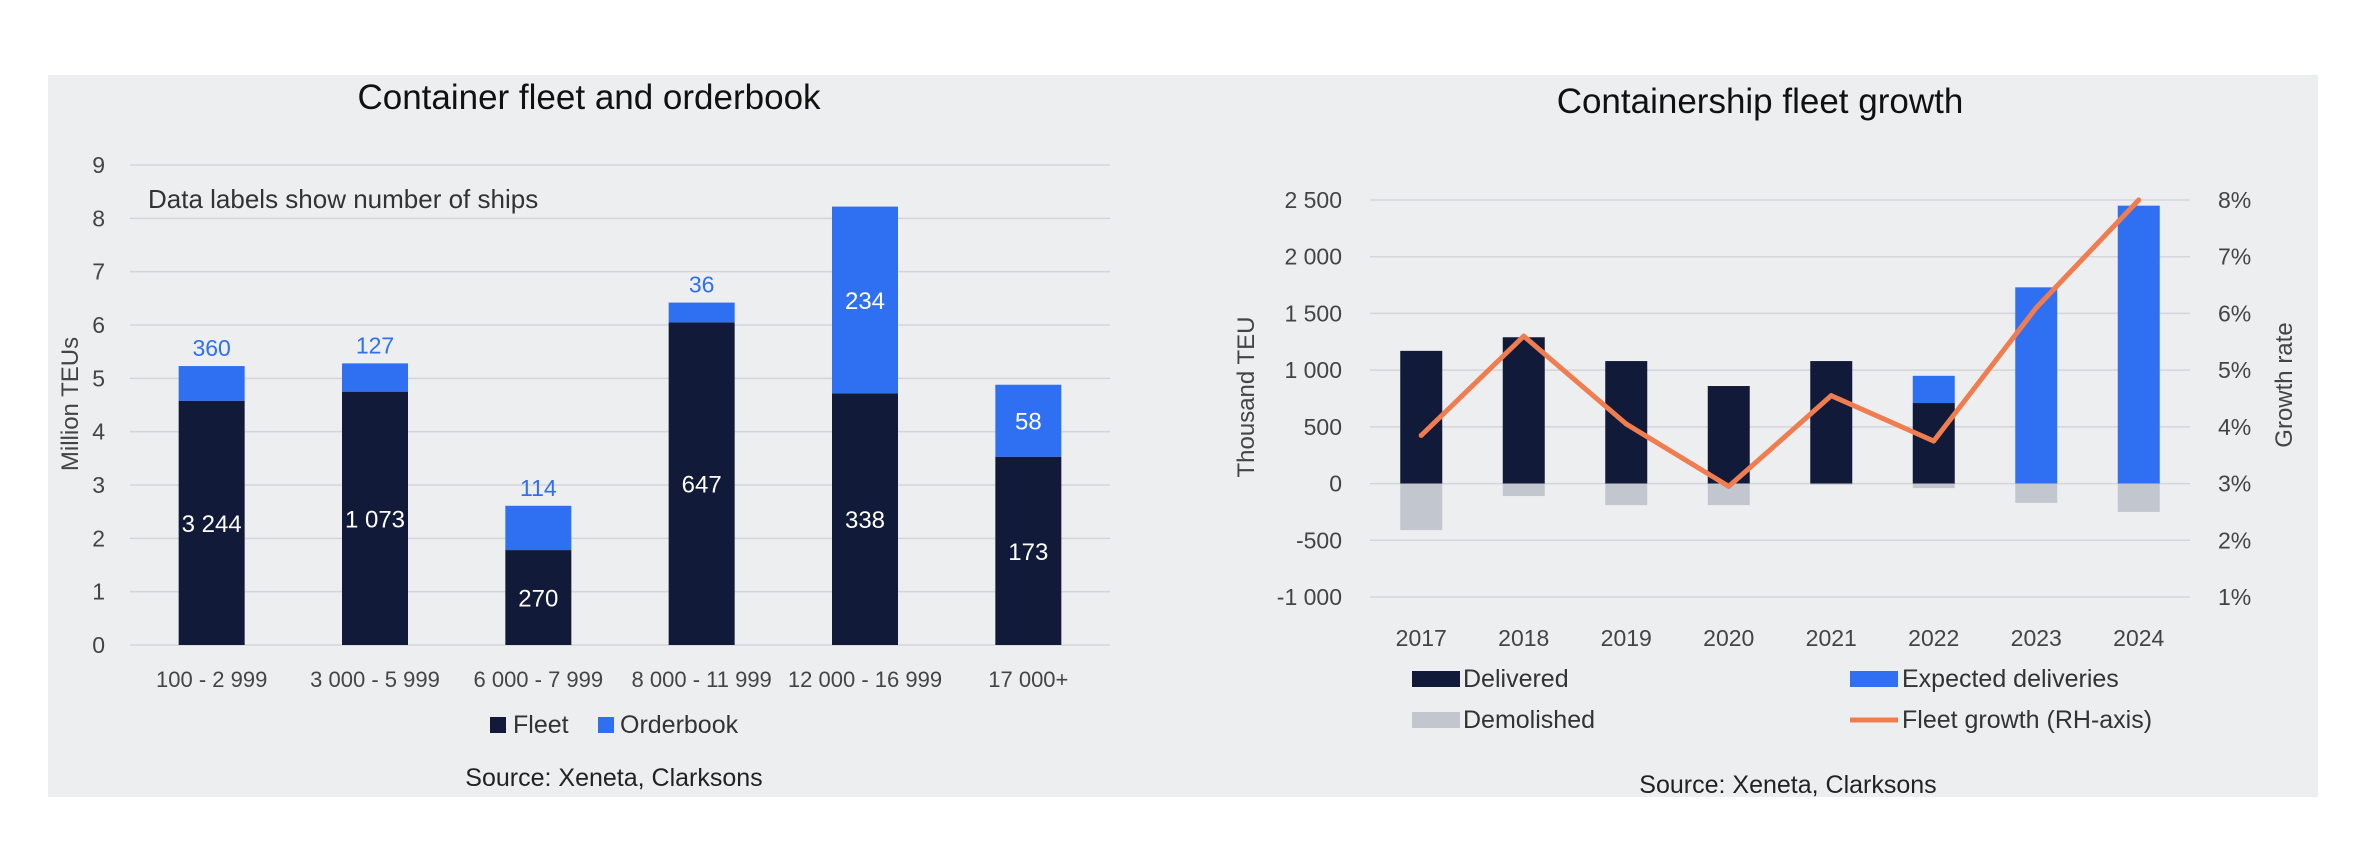 This screenshot has height=862, width=2370. Describe the element at coordinates (2234, 313) in the screenshot. I see `chart2-y2tick-label: 6%` at that location.